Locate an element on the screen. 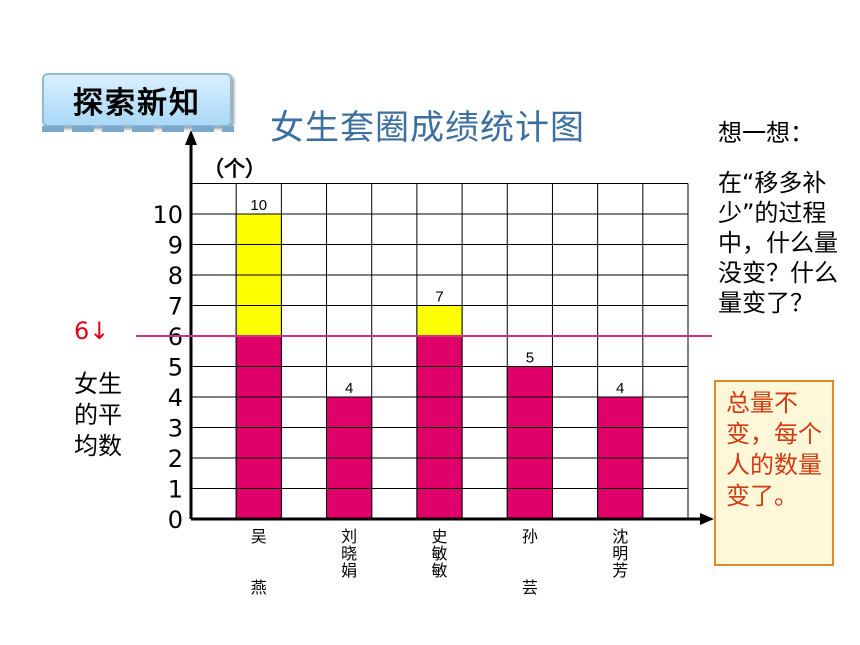  data-label: 5 is located at coordinates (530, 358).